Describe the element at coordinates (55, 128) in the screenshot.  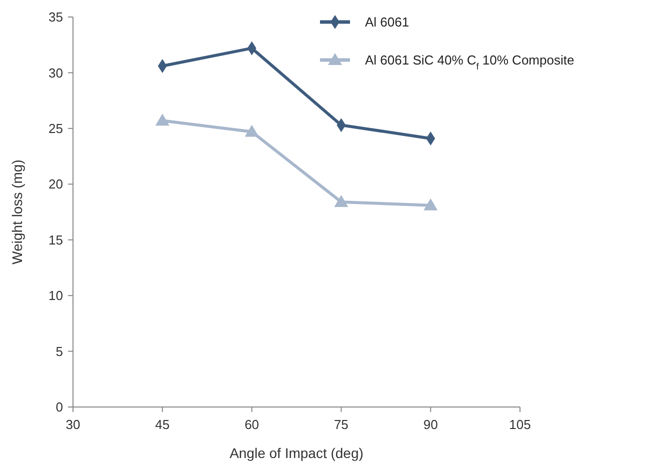
I see `y-tick-label: 25` at that location.